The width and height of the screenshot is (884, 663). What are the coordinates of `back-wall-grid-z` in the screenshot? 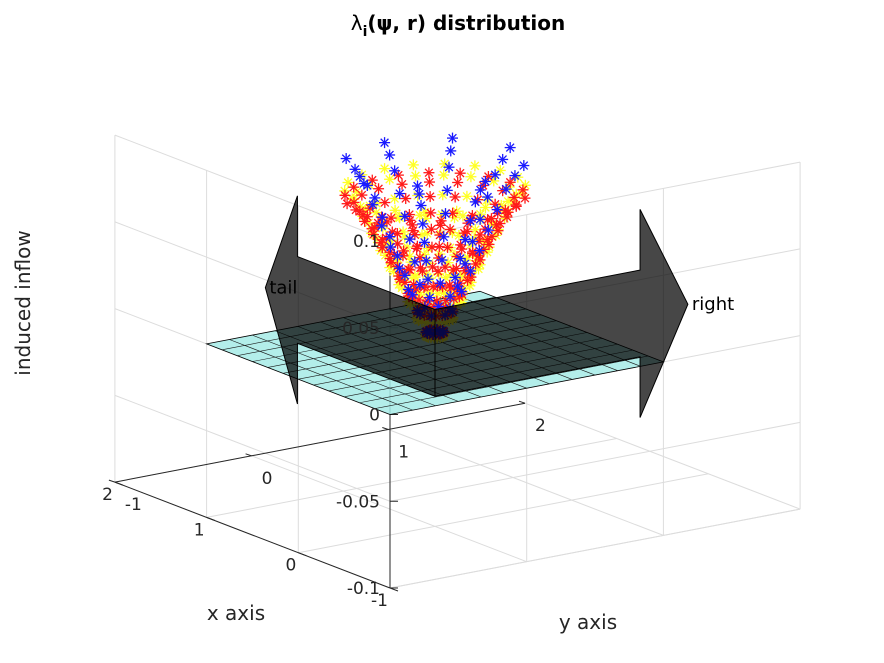 It's located at (595, 548).